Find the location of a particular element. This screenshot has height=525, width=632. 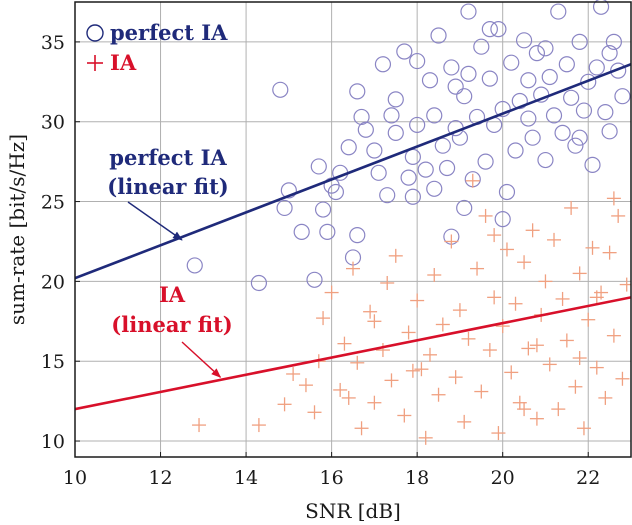

legend-item: IA is located at coordinates (112, 62).